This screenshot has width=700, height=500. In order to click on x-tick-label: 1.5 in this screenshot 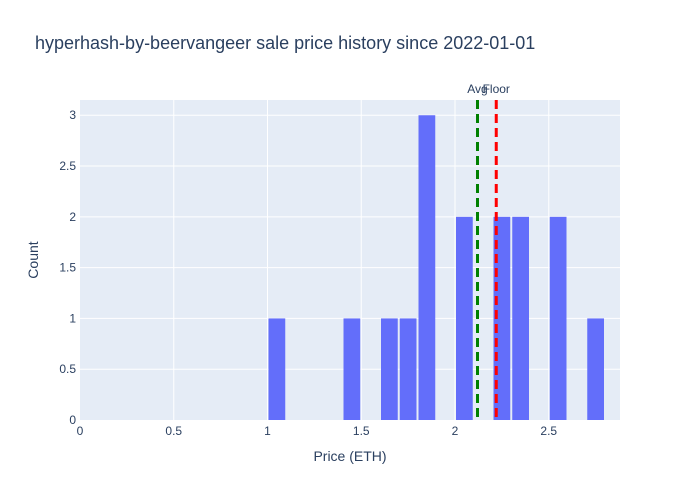, I will do `click(361, 431)`.